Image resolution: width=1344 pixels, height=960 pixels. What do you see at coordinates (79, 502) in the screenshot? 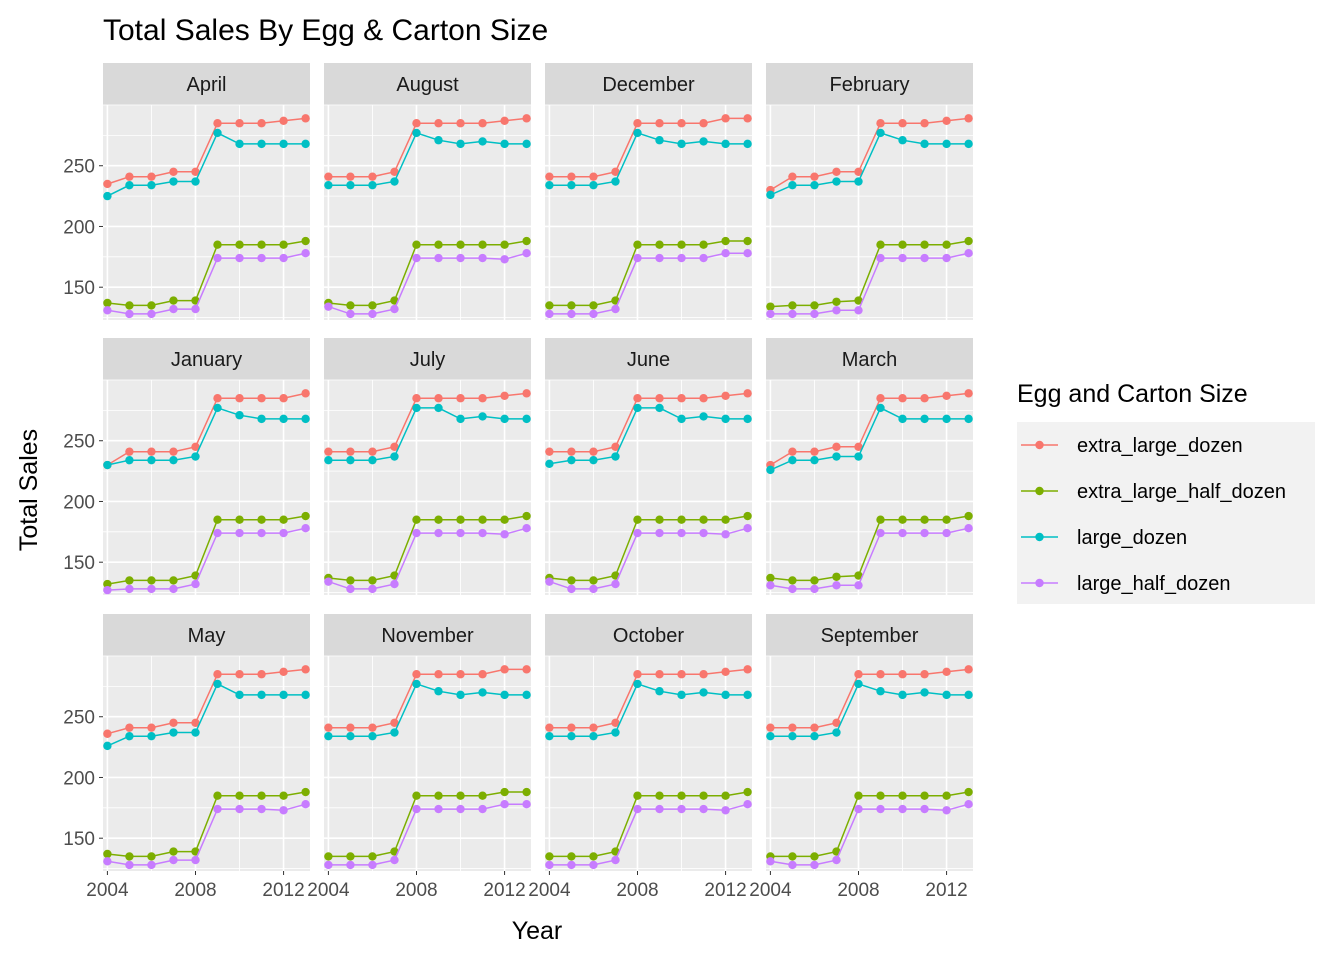
I see `y-tick-label: 200` at bounding box center [79, 502].